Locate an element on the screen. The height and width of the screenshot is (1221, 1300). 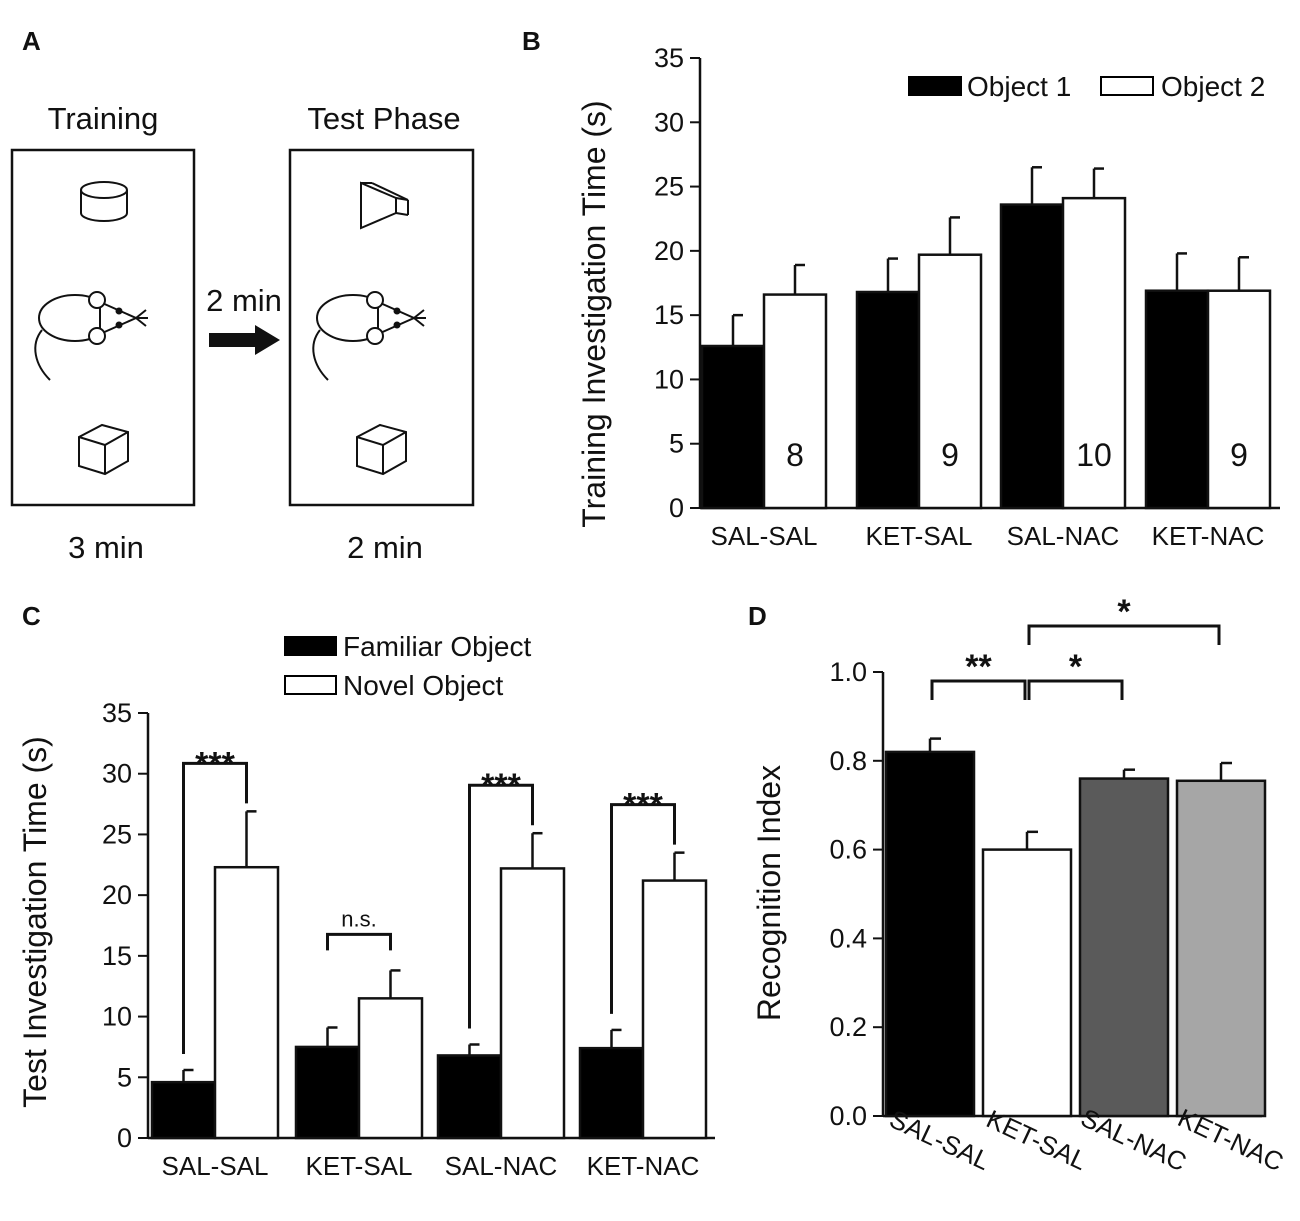
legend-swatch-novel-object is located at coordinates (310, 685).